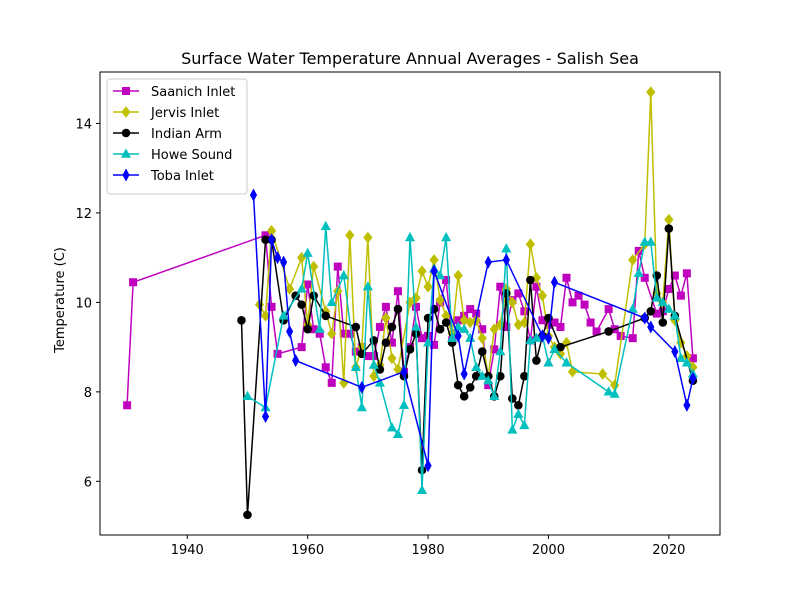  What do you see at coordinates (166, 113) in the screenshot?
I see `legend-item: Jervis Inlet` at bounding box center [166, 113].